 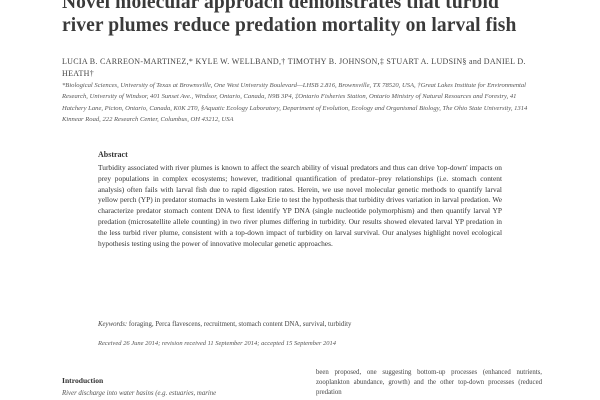 I want to click on introduction-heading: Introduction, so click(x=83, y=380).